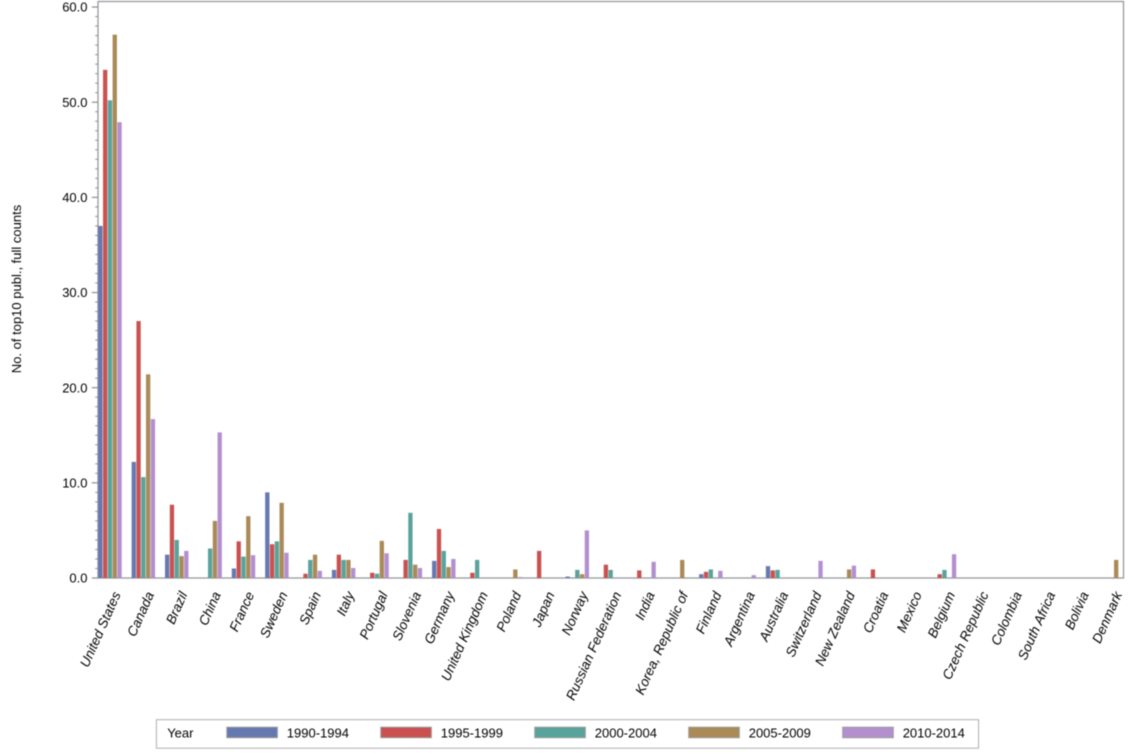 This screenshot has width=1134, height=756. Describe the element at coordinates (310, 608) in the screenshot. I see `svg-text: Spain` at that location.